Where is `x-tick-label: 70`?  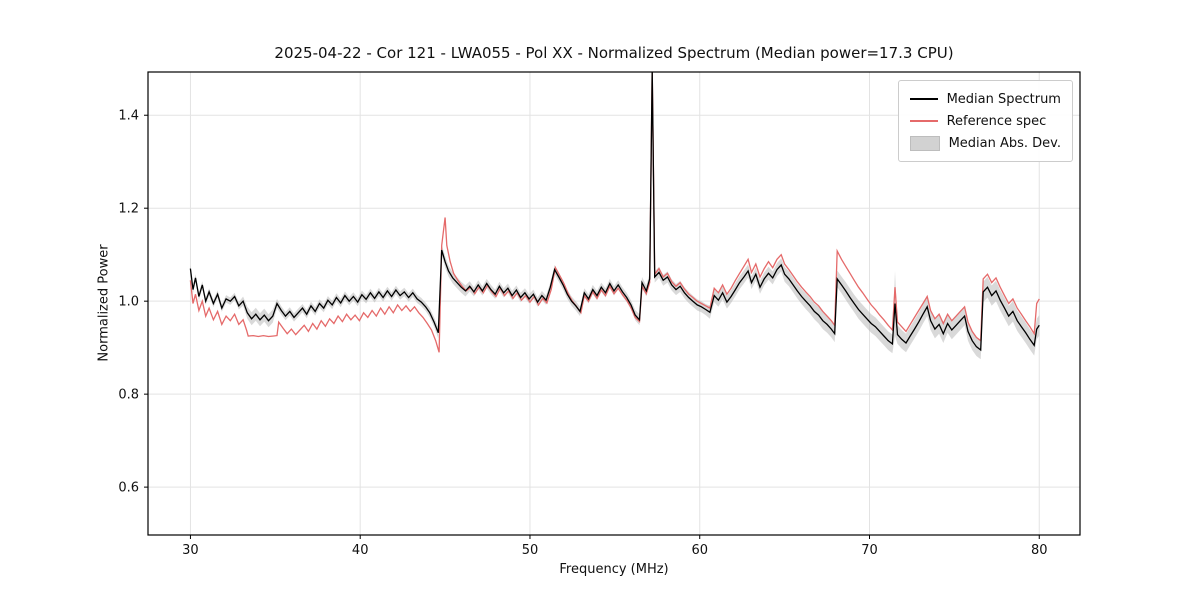 x-tick-label: 70 is located at coordinates (869, 550).